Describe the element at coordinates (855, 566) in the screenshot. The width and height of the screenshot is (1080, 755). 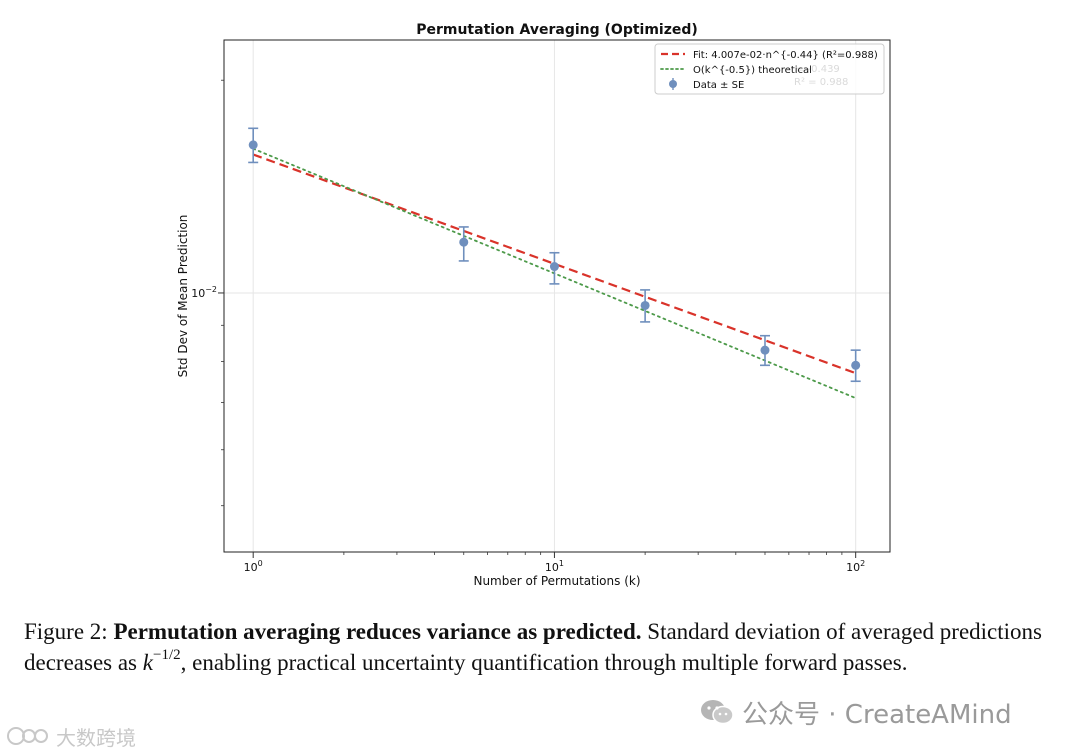
I see `x-tick-label: 10²` at that location.